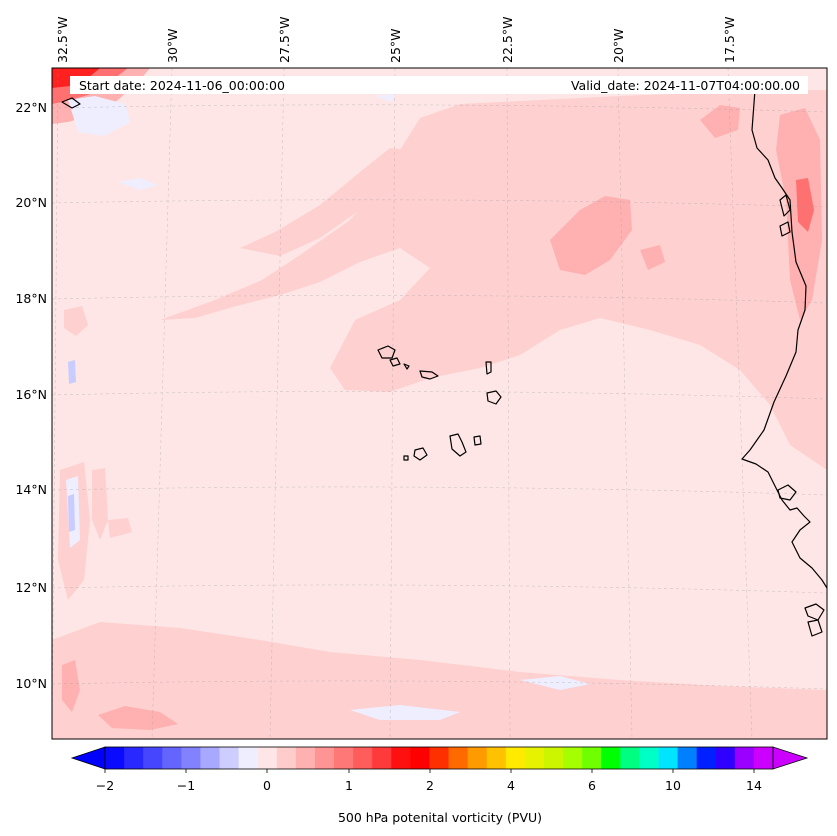 The height and width of the screenshot is (836, 837). Describe the element at coordinates (429, 375) in the screenshot. I see `island-sao-nicolau` at that location.